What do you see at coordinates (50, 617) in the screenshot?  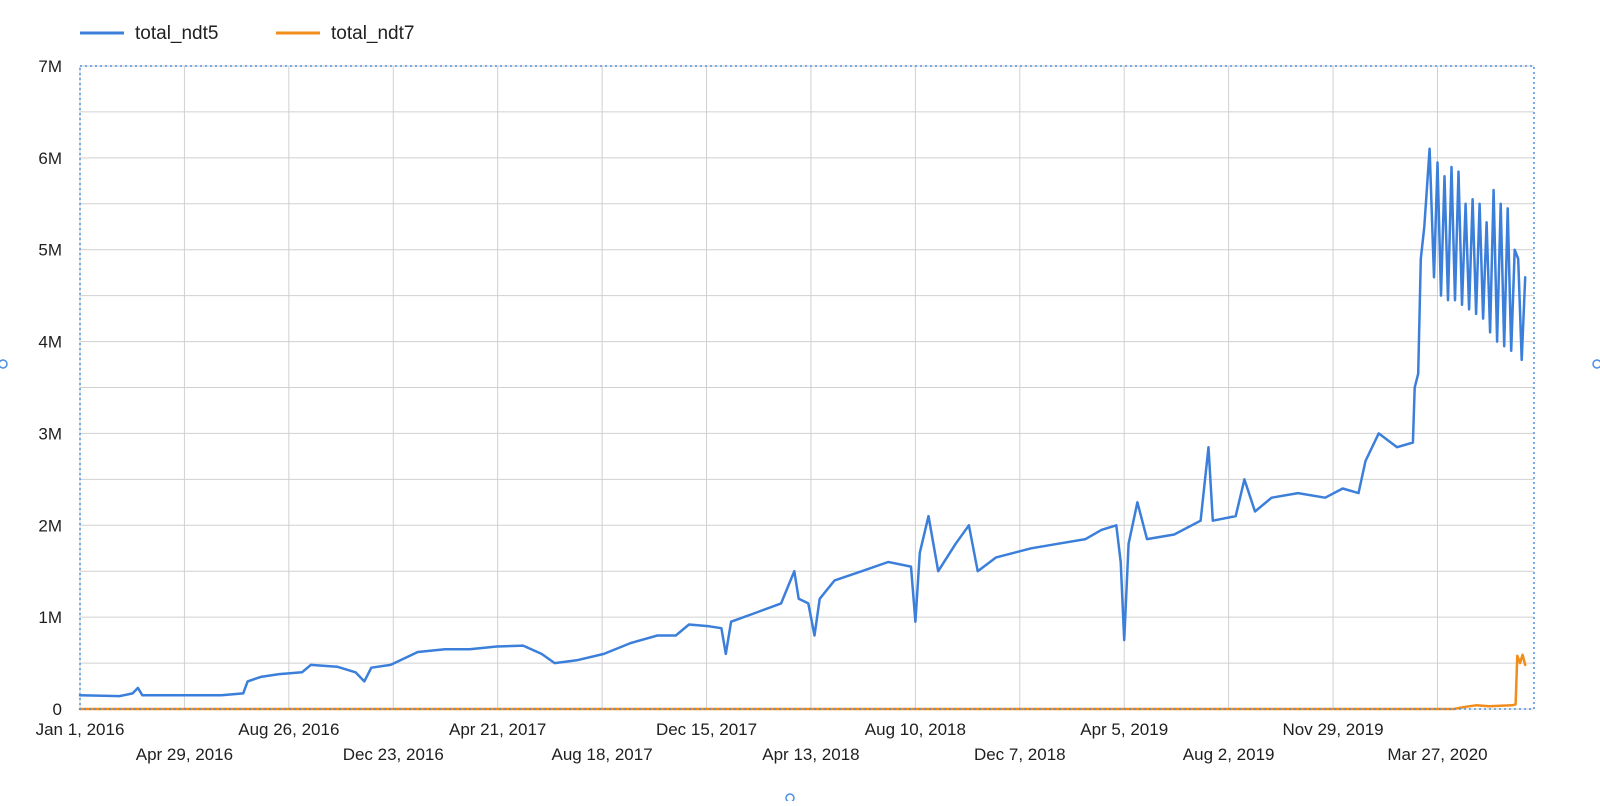 I see `y-tick-label: 1M` at bounding box center [50, 617].